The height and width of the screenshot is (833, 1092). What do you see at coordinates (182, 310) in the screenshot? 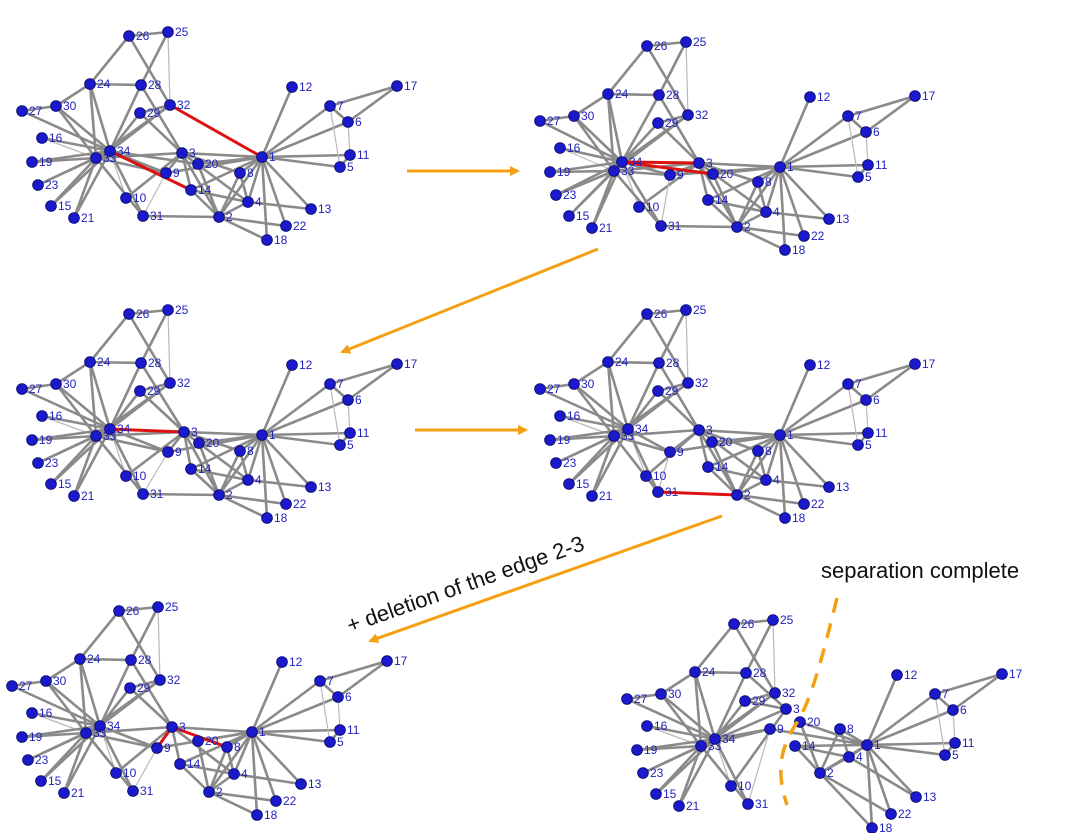
I see `node-label-25: 25` at bounding box center [182, 310].